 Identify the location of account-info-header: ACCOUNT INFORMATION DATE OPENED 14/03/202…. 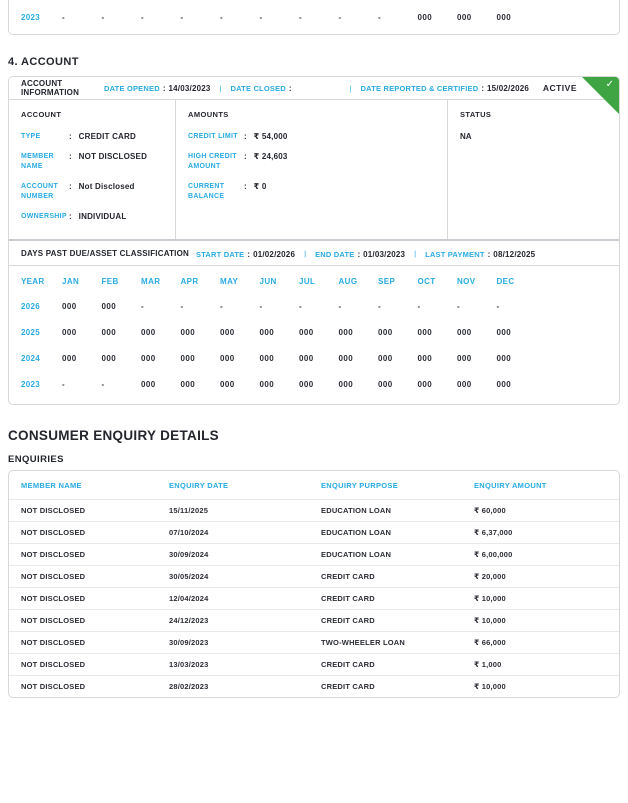
(314, 88).